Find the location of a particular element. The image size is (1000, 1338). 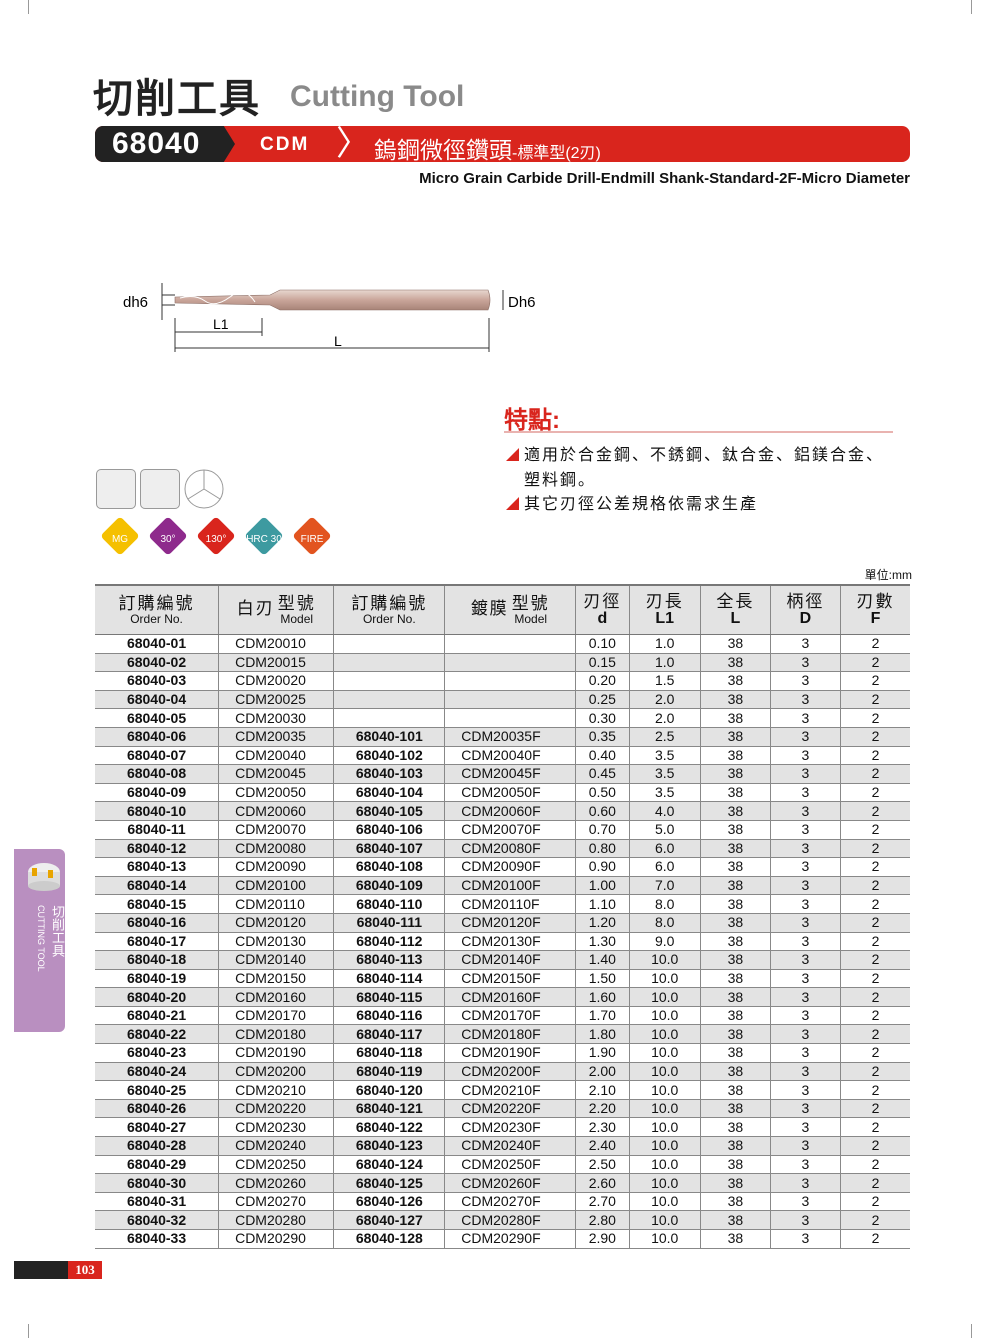

cell-model: CDM20015 is located at coordinates (276, 663).